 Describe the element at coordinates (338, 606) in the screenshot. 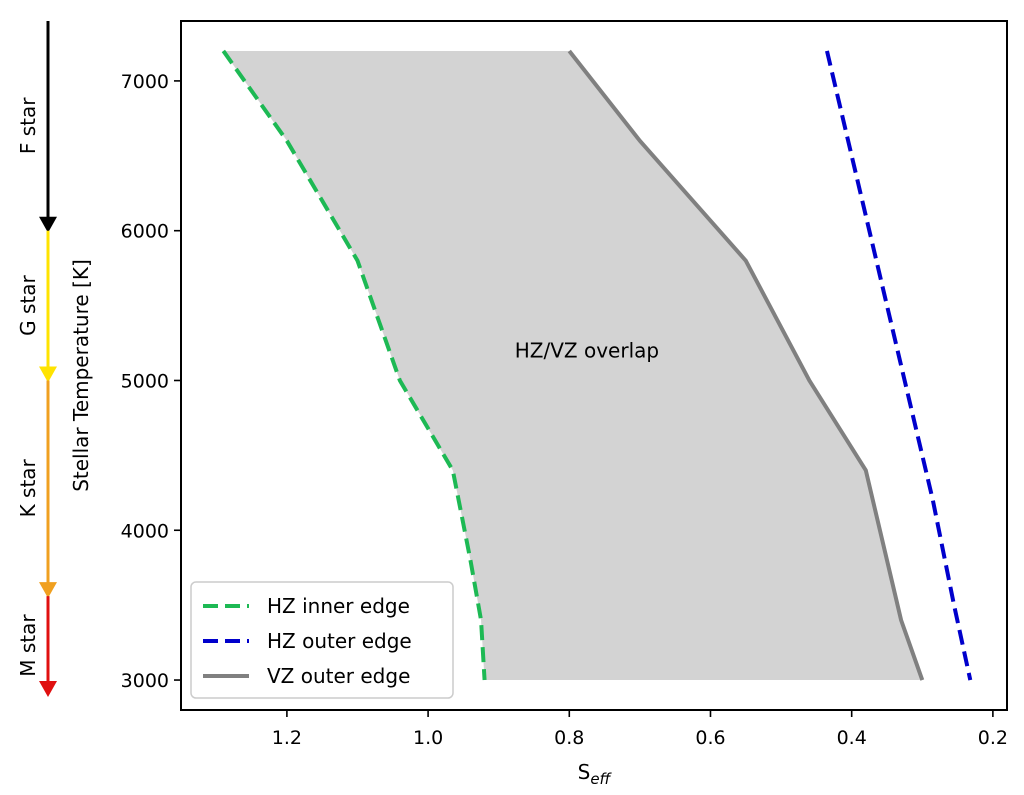

I see `legend-label-0: HZ inner edge` at that location.